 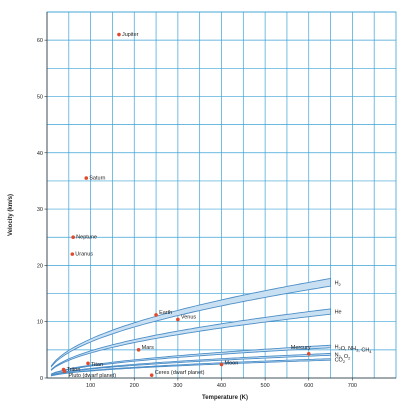 I want to click on x-axis-title: Temperature (K), so click(x=225, y=398).